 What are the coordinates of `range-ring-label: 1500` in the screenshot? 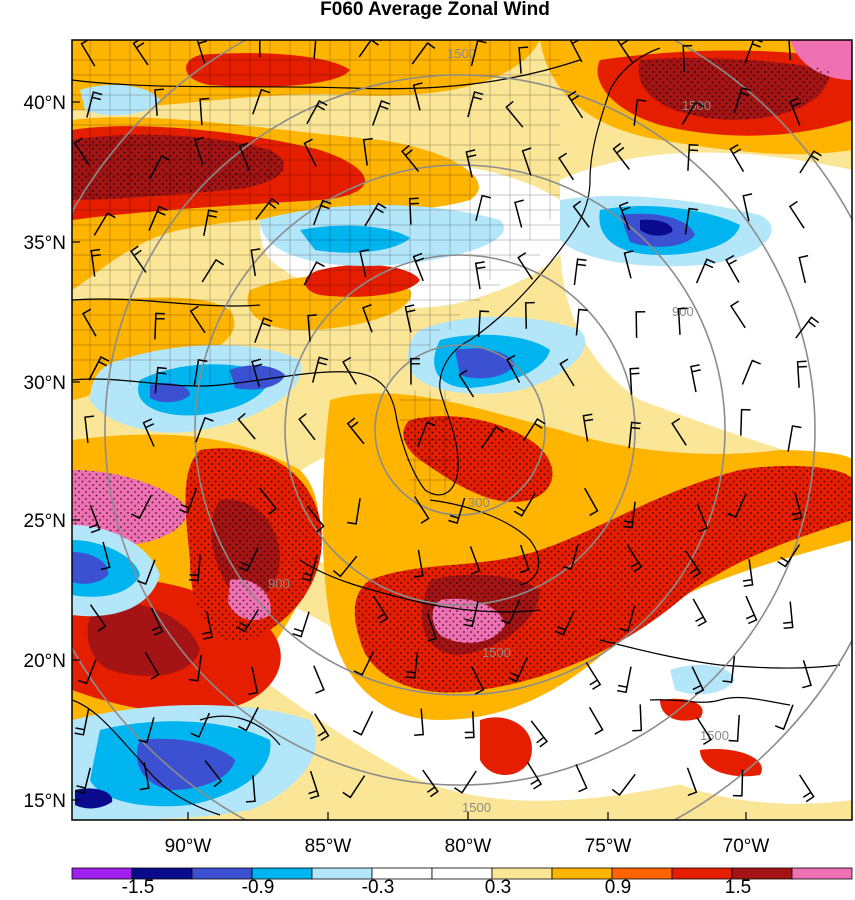 It's located at (696, 105).